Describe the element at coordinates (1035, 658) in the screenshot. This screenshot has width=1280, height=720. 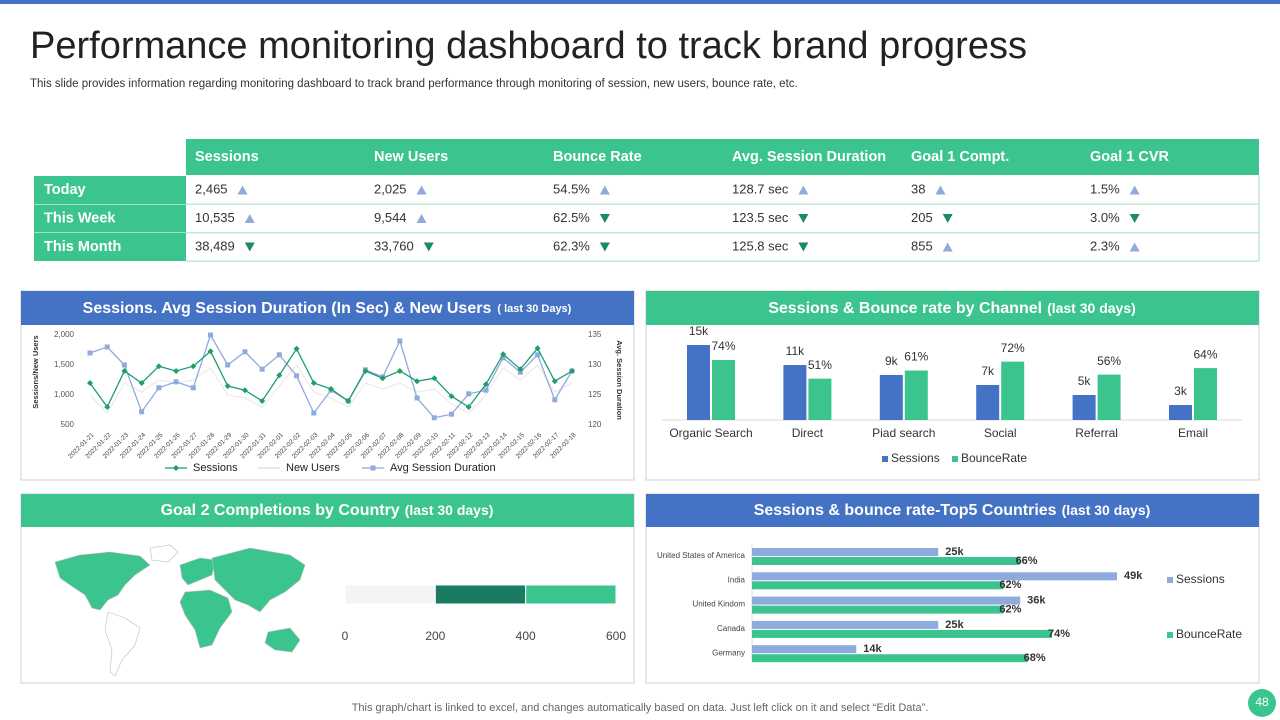
I see `data-label: 68%` at that location.